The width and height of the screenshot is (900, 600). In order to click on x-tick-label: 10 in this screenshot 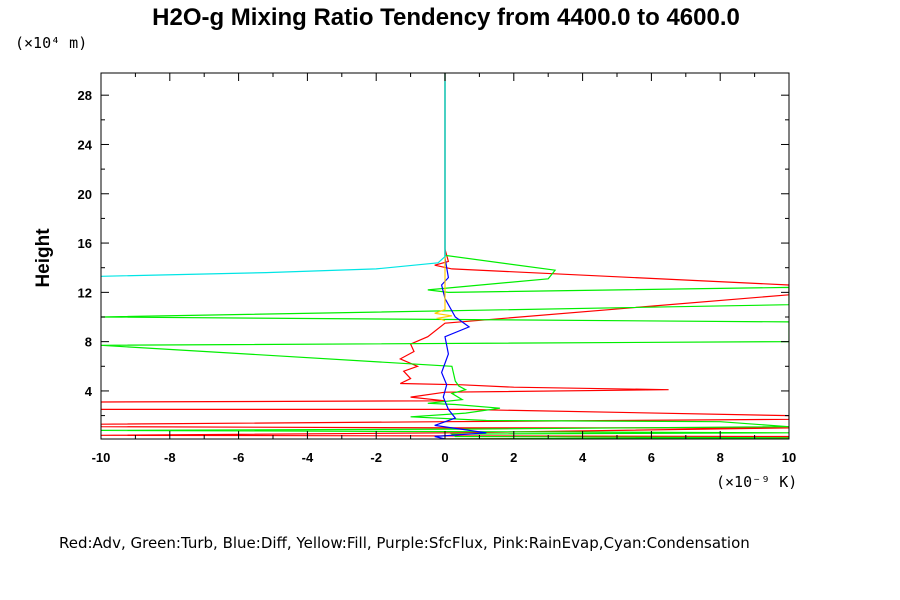, I will do `click(789, 457)`.